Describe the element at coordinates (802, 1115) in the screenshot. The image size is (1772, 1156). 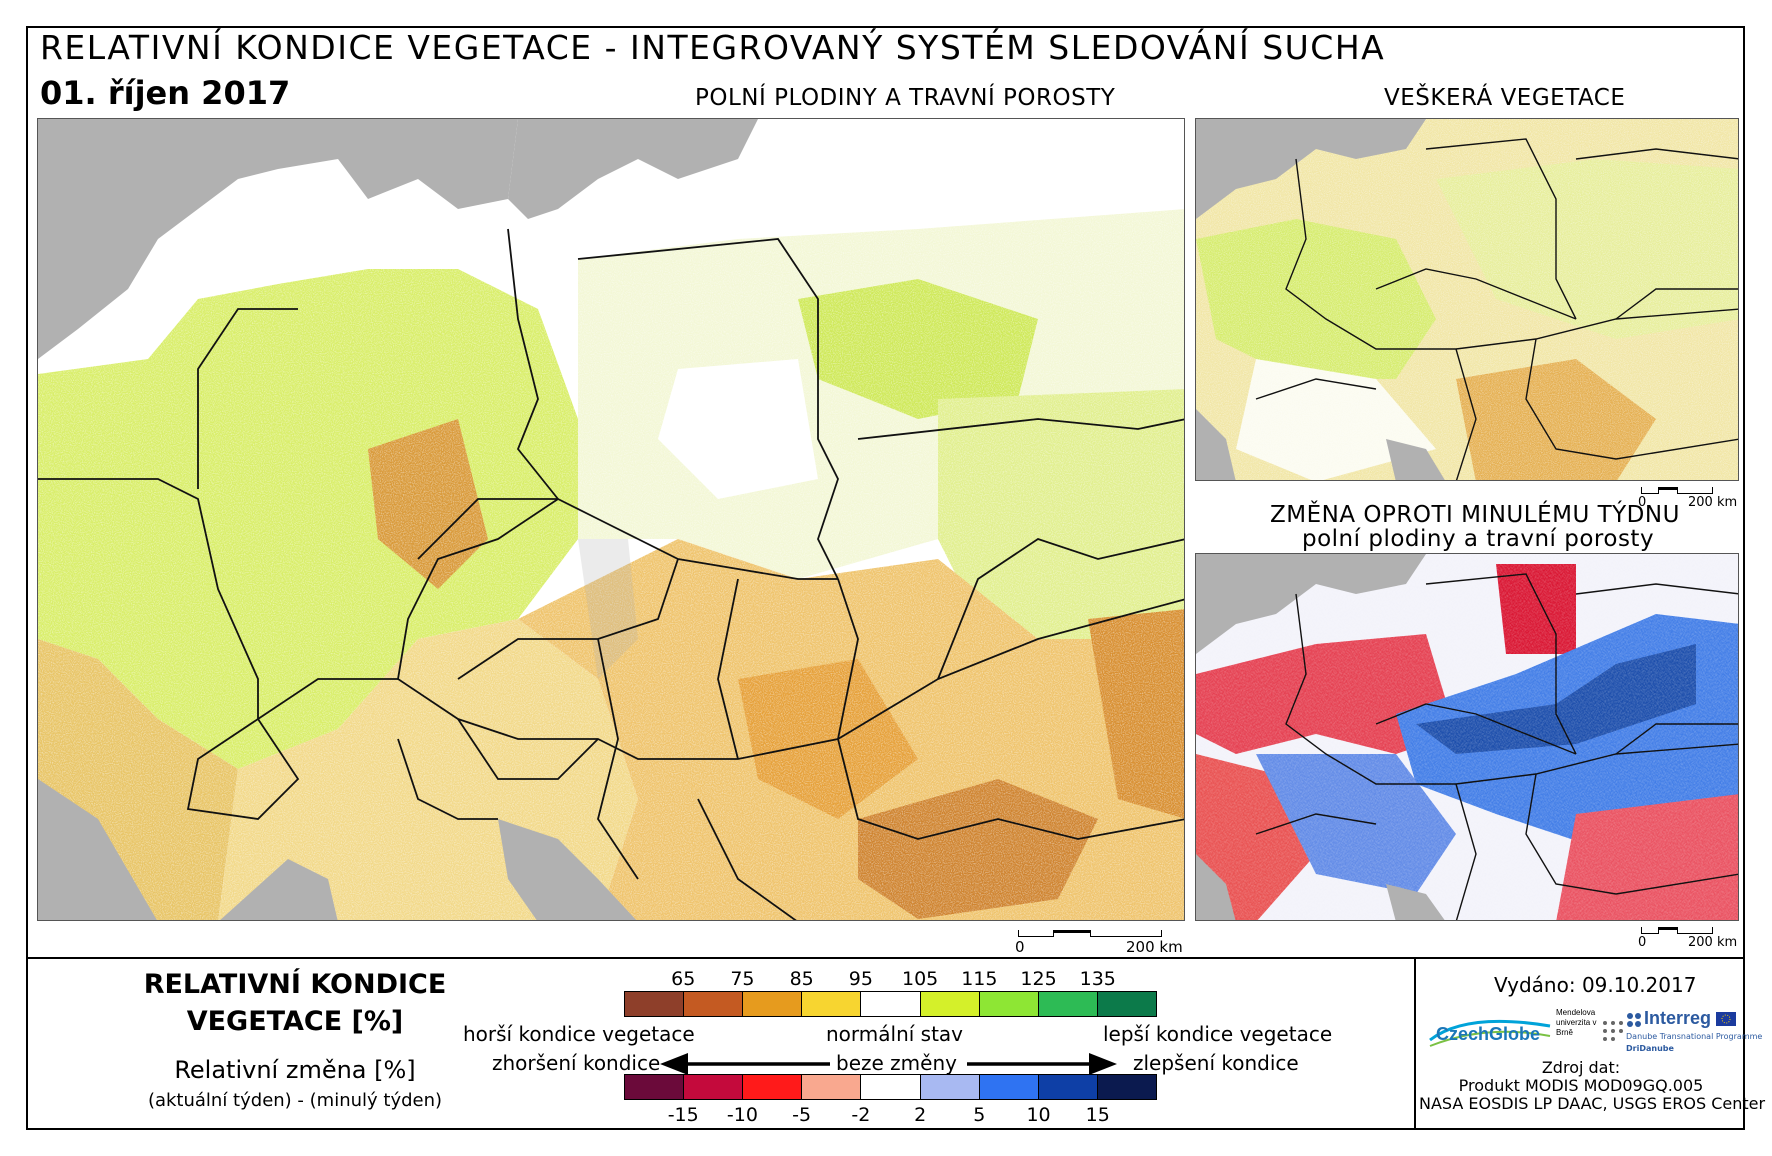
I see `change-tick-label: -5` at that location.